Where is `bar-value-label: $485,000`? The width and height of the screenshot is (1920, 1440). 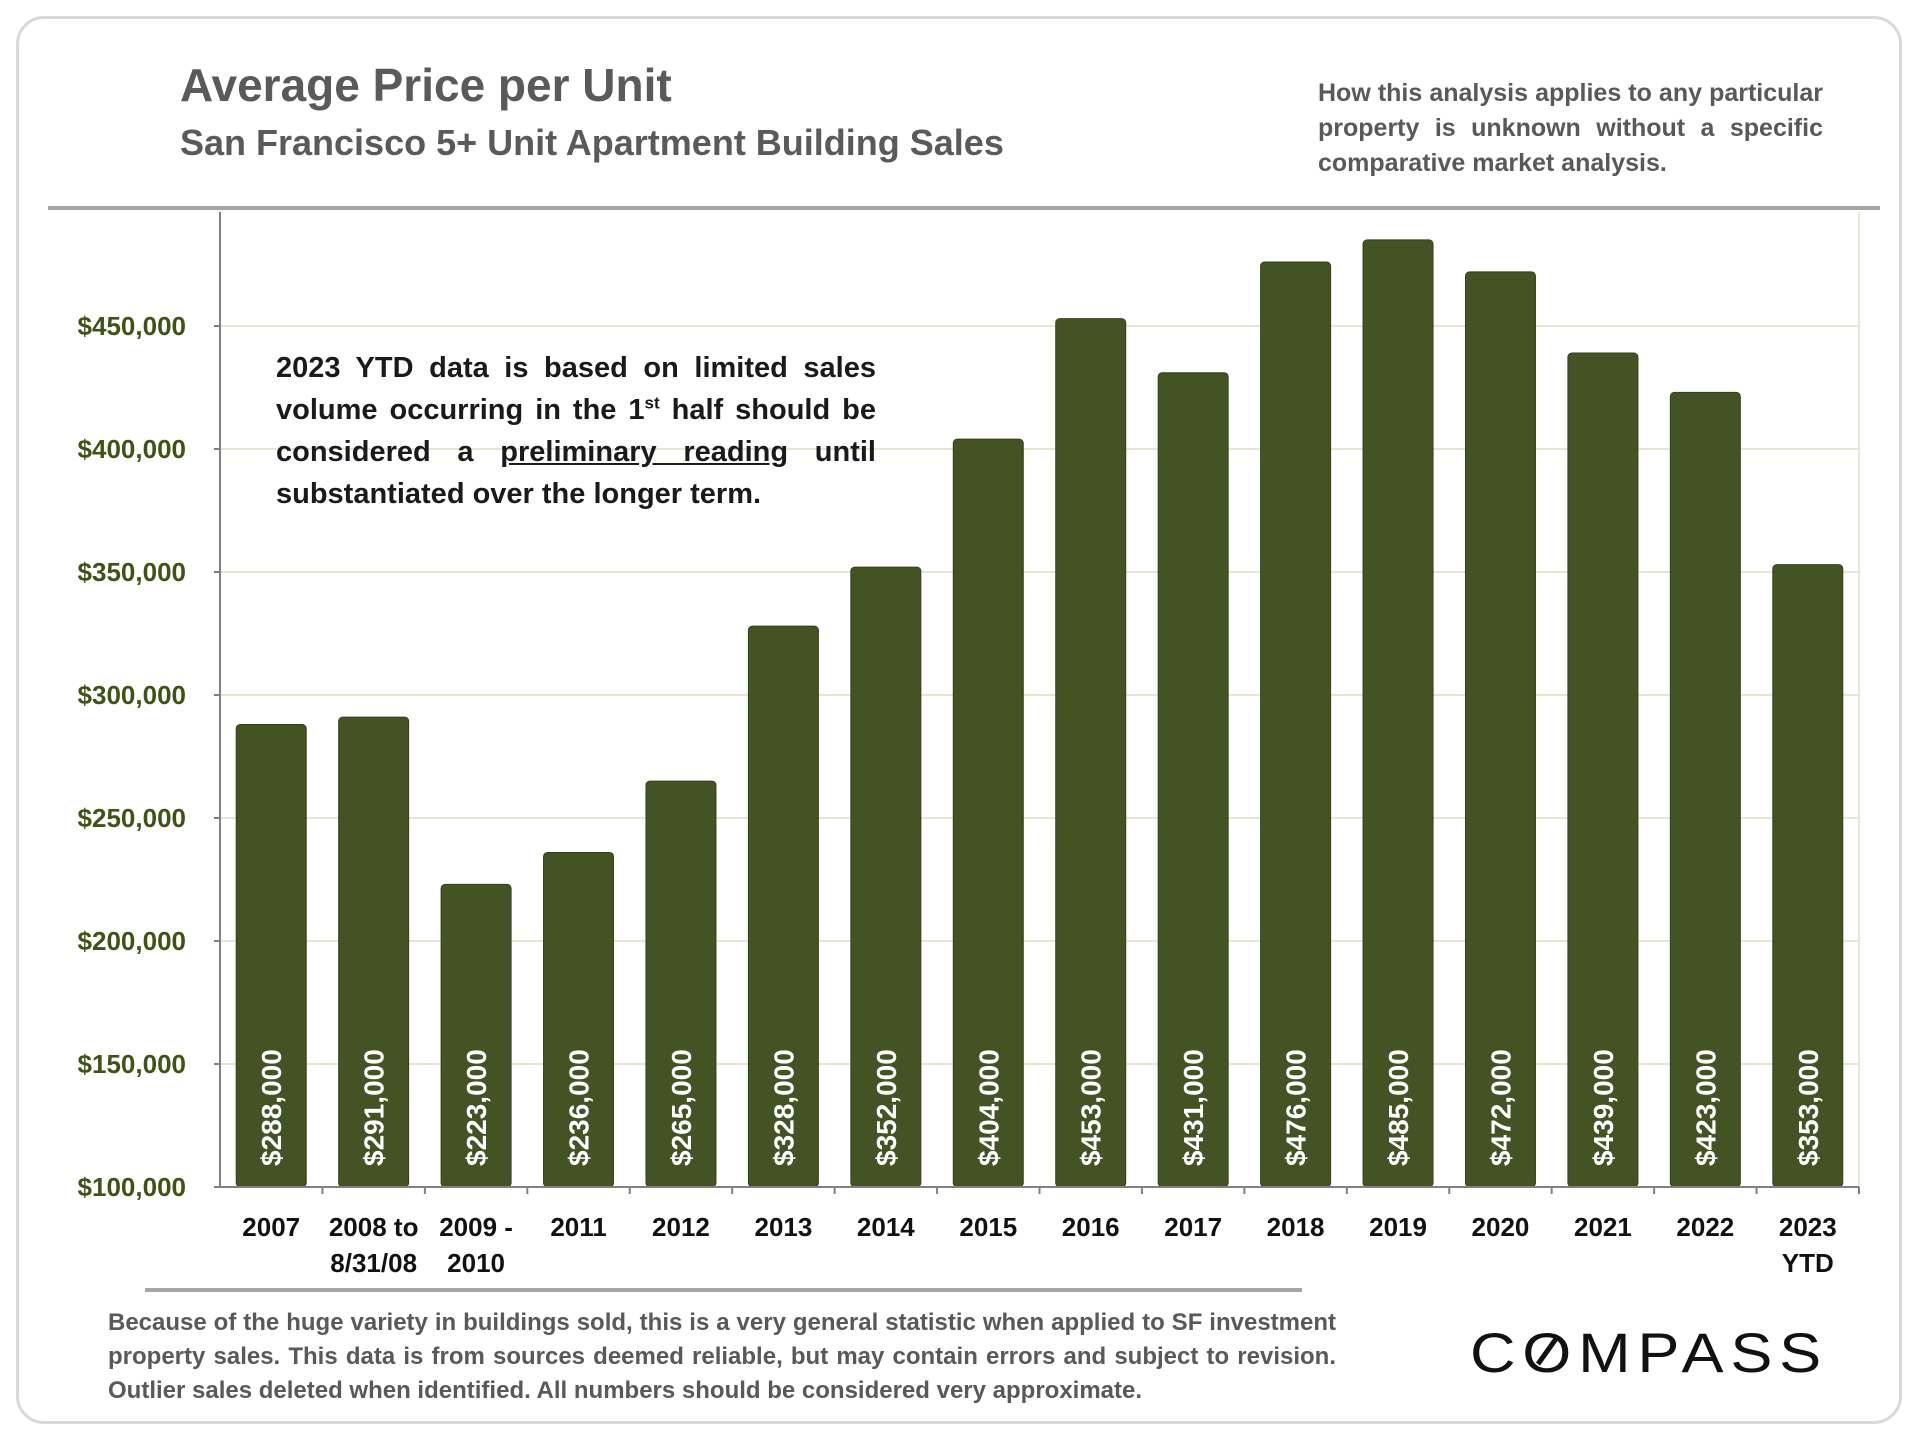
bar-value-label: $485,000 is located at coordinates (1398, 1107).